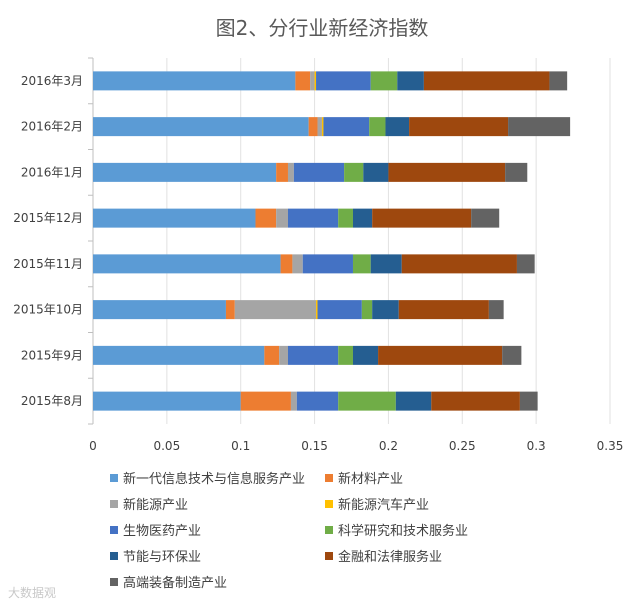  Describe the element at coordinates (52, 172) in the screenshot. I see `y-tick-label: 2016年1月` at that location.